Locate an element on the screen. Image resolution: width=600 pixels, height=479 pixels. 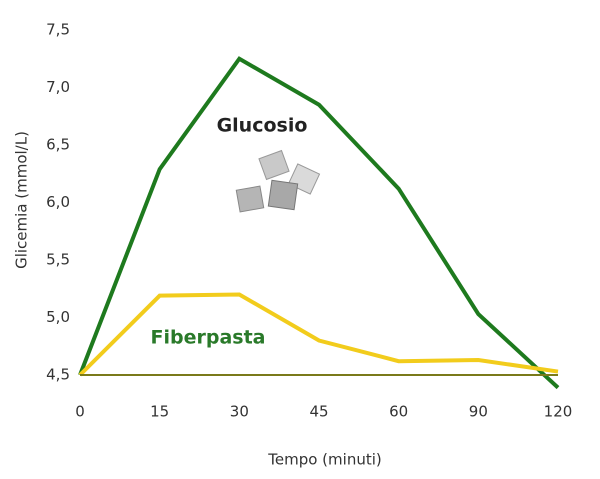
y-tick-label: 7,5 is located at coordinates (58, 30).